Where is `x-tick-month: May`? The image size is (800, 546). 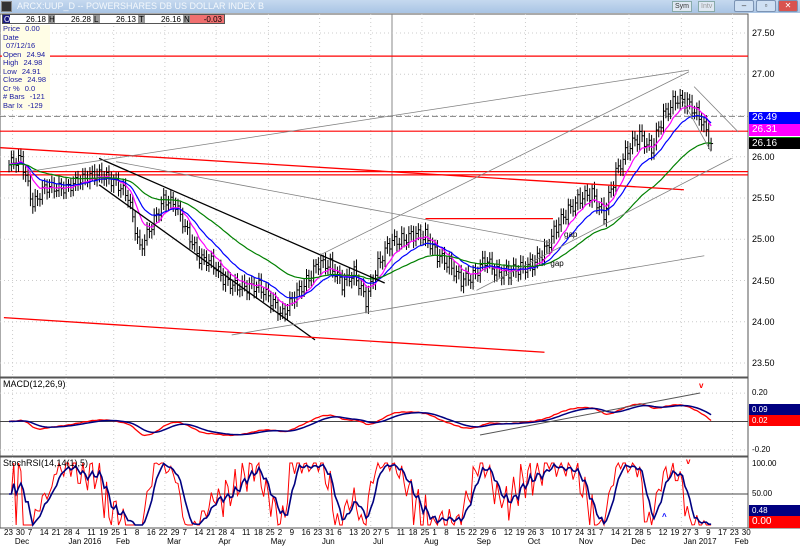 x-tick-month: May is located at coordinates (278, 541).